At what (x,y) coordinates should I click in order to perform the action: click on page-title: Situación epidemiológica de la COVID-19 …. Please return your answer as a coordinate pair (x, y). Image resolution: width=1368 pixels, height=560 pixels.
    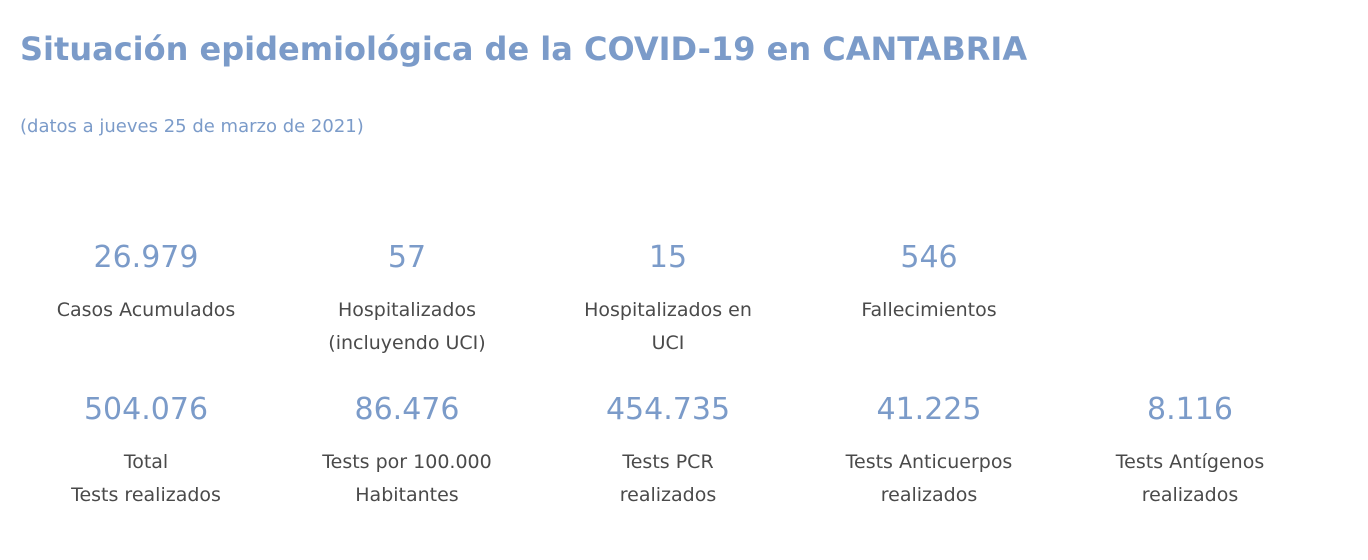
    Looking at the image, I should click on (524, 49).